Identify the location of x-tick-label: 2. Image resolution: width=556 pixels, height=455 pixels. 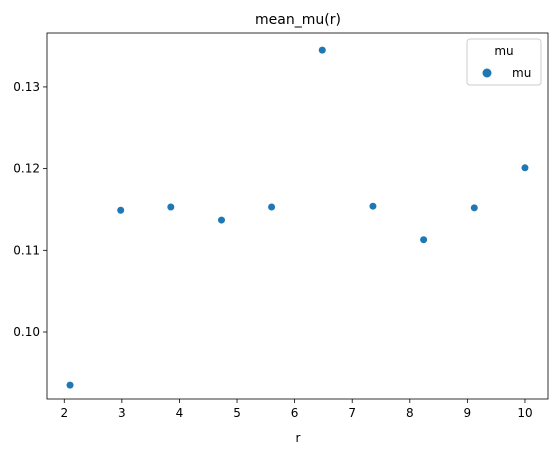
(64, 413).